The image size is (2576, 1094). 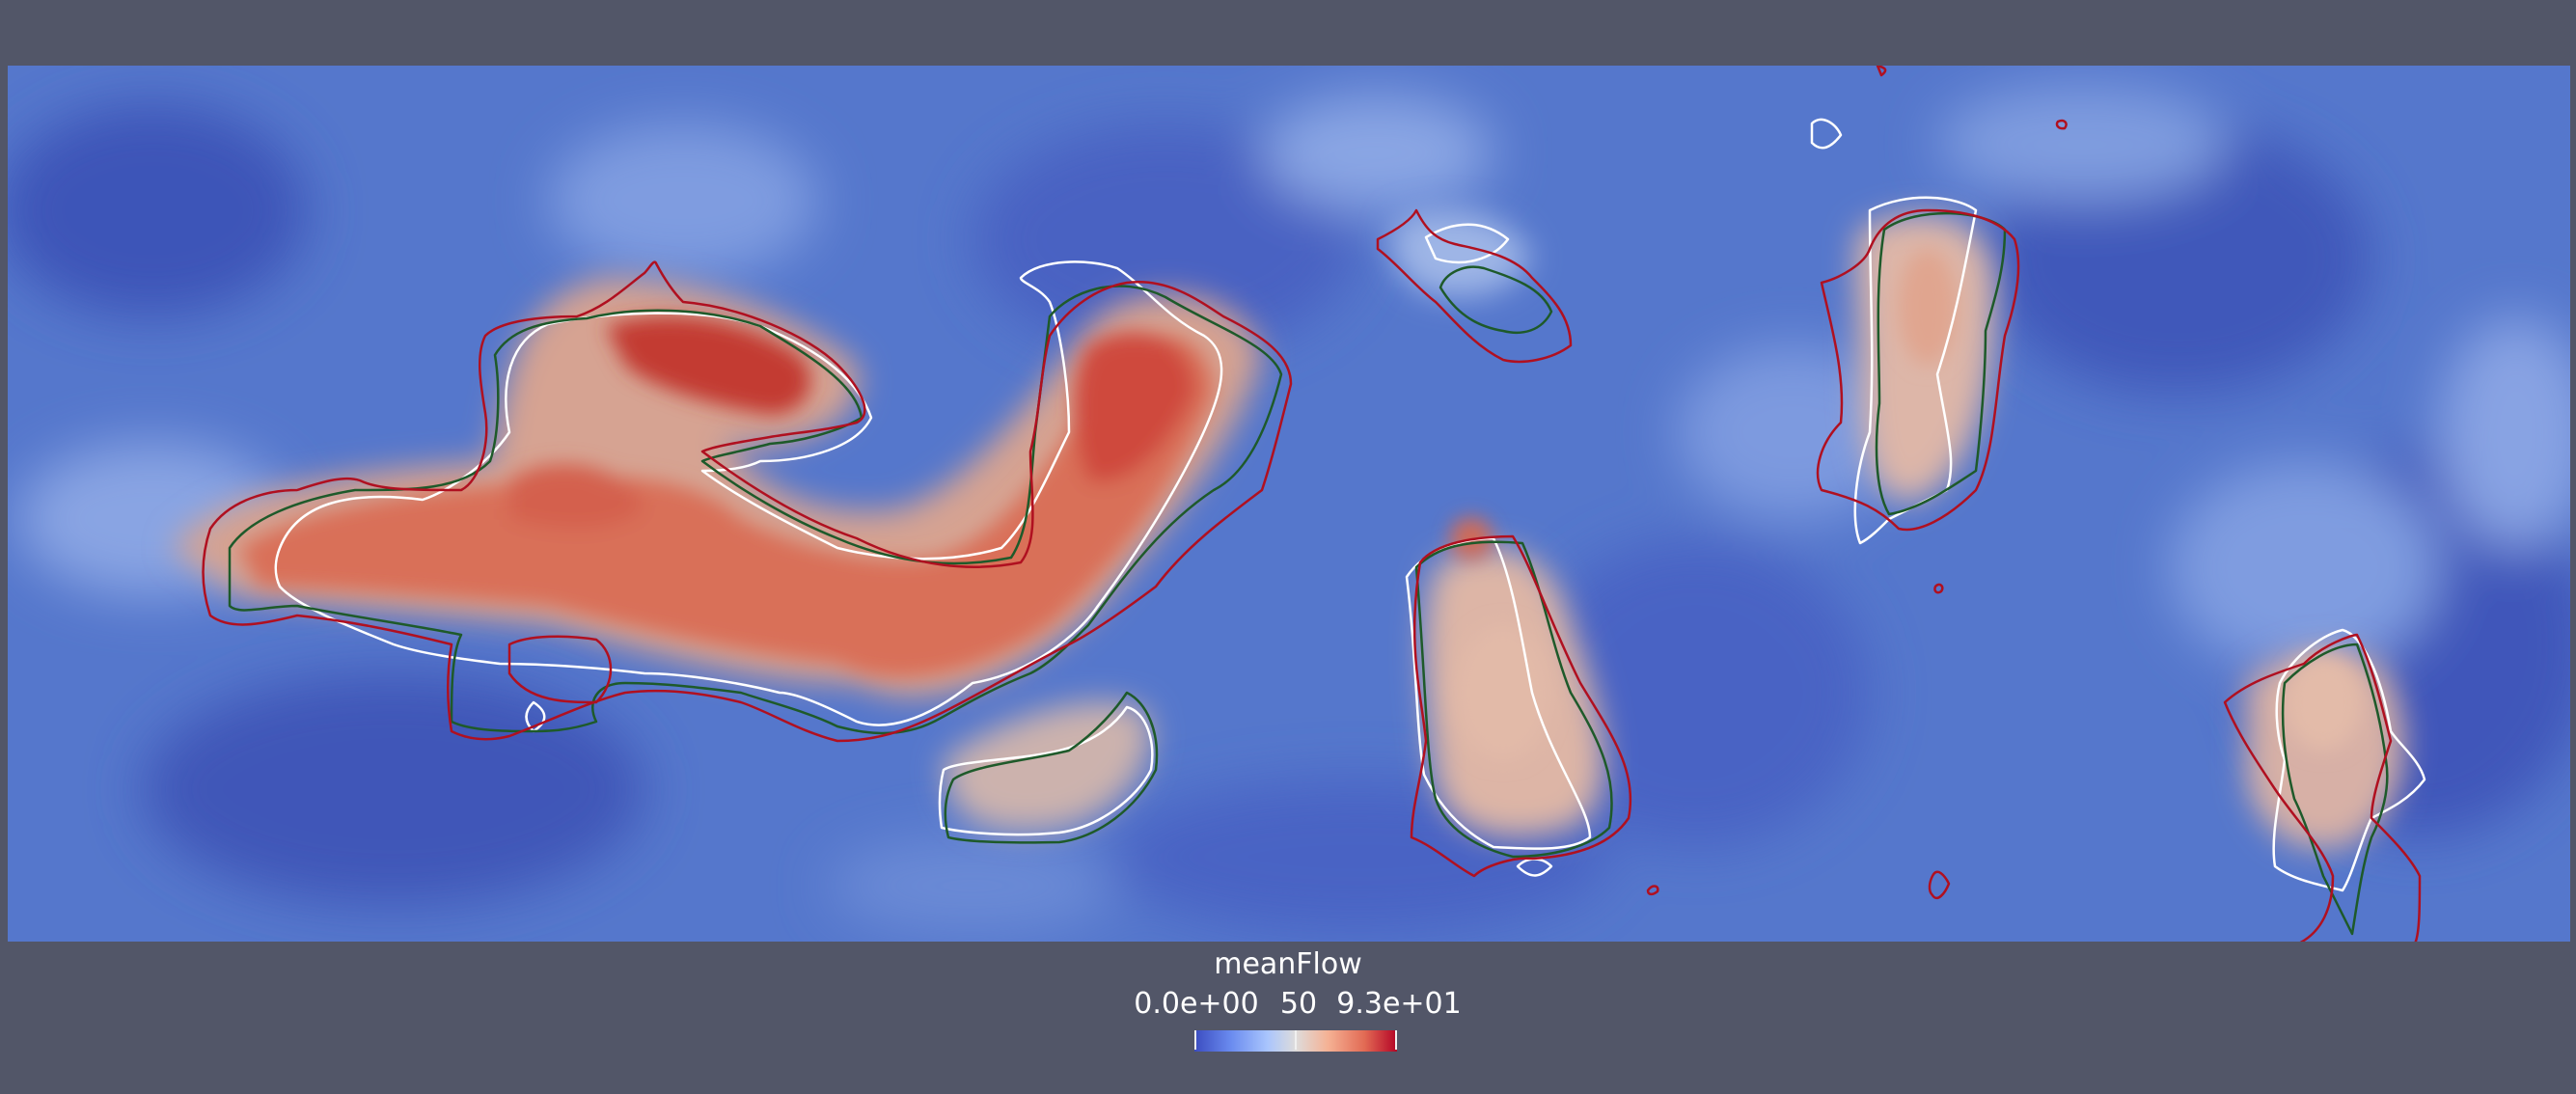 What do you see at coordinates (1197, 1004) in the screenshot?
I see `colorbar-tick-min-label: 0.0e+00` at bounding box center [1197, 1004].